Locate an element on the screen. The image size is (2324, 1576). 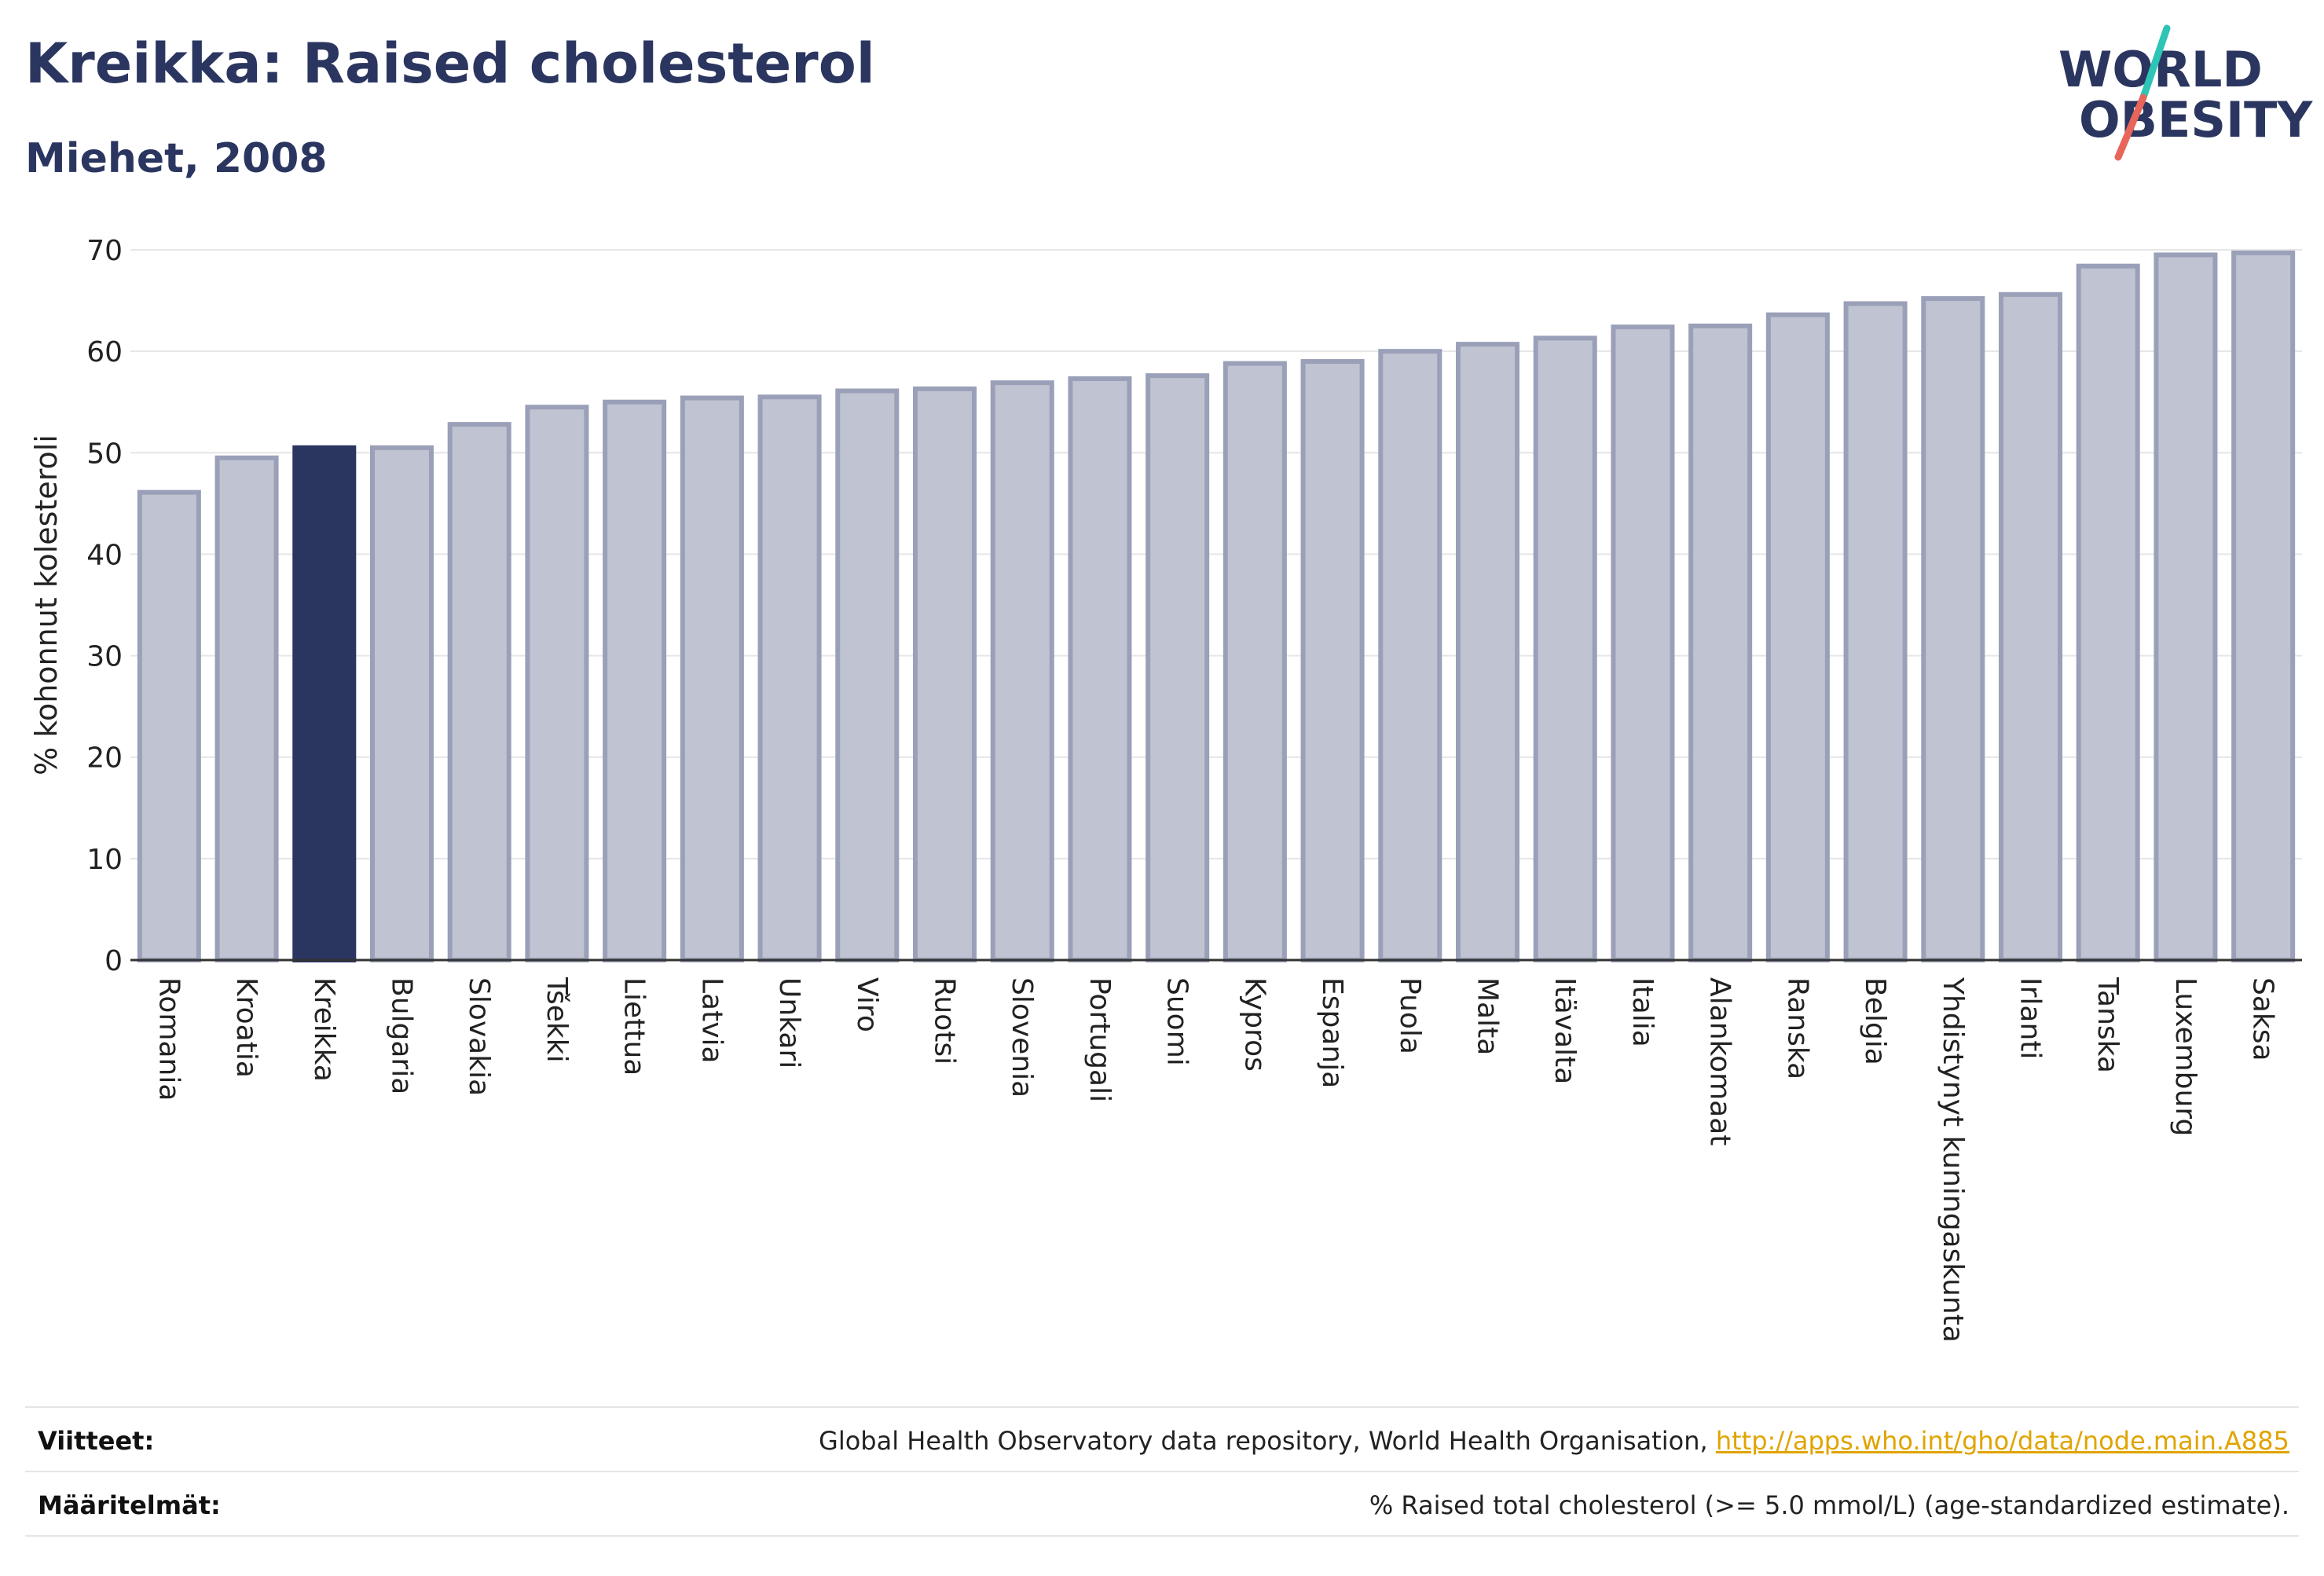
x-tick-label: Kypros is located at coordinates (1254, 1024).